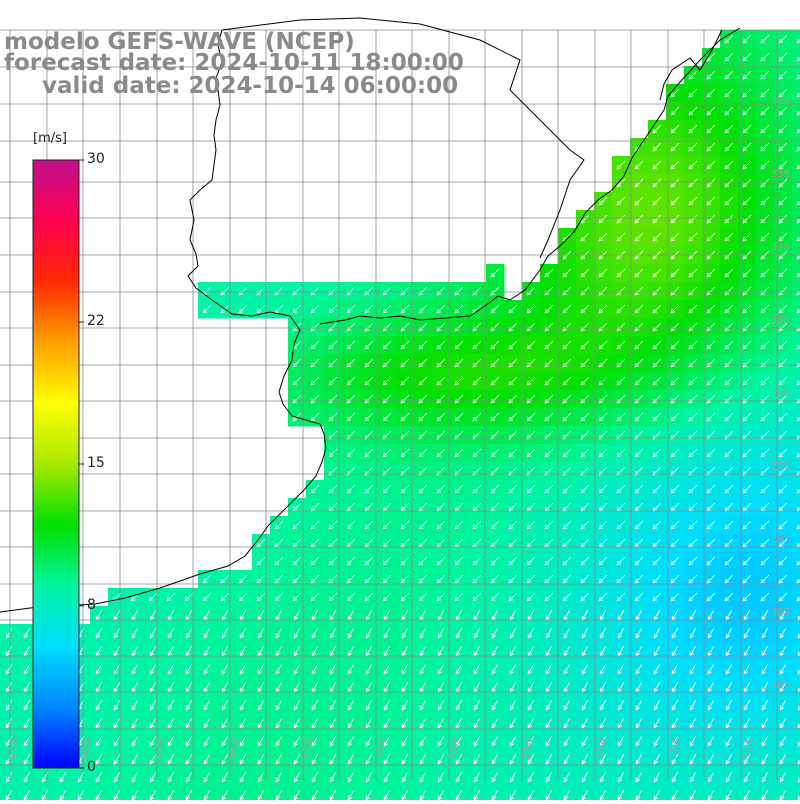 This screenshot has width=800, height=804. What do you see at coordinates (81, 464) in the screenshot?
I see `colorbar-ticks` at bounding box center [81, 464].